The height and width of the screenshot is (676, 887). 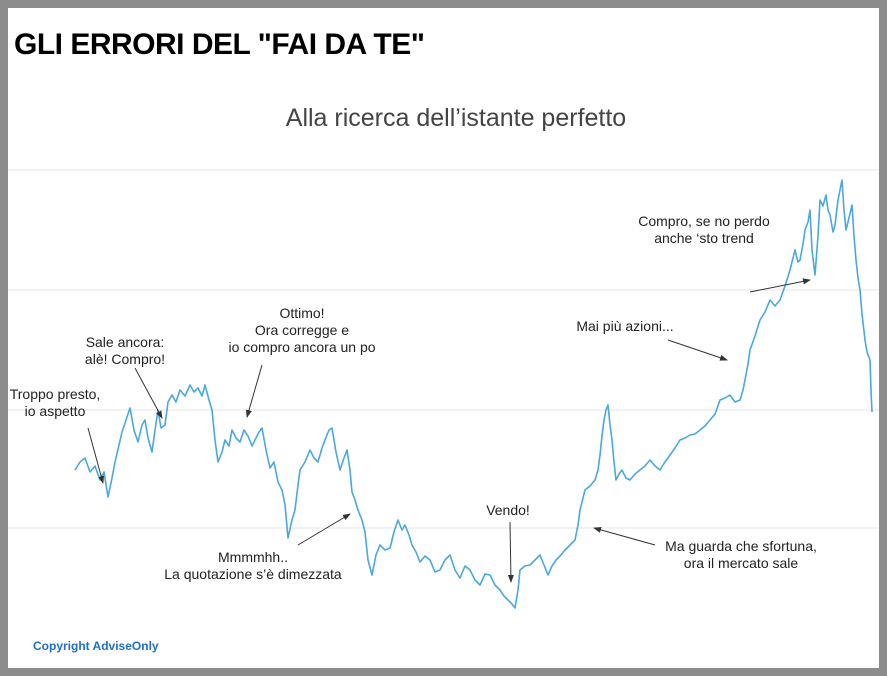 I want to click on copyright: Copyright AdviseOnly, so click(x=96, y=646).